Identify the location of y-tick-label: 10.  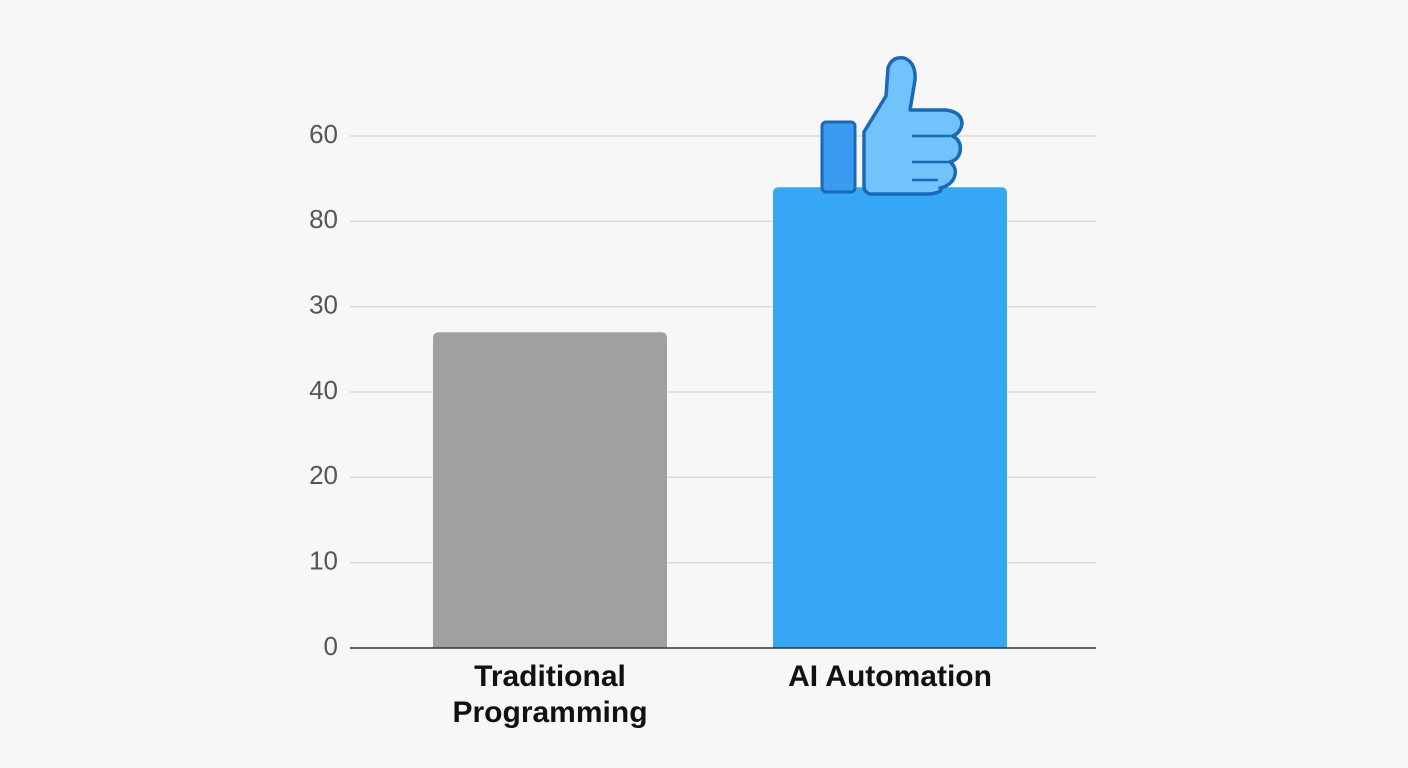
(323, 561).